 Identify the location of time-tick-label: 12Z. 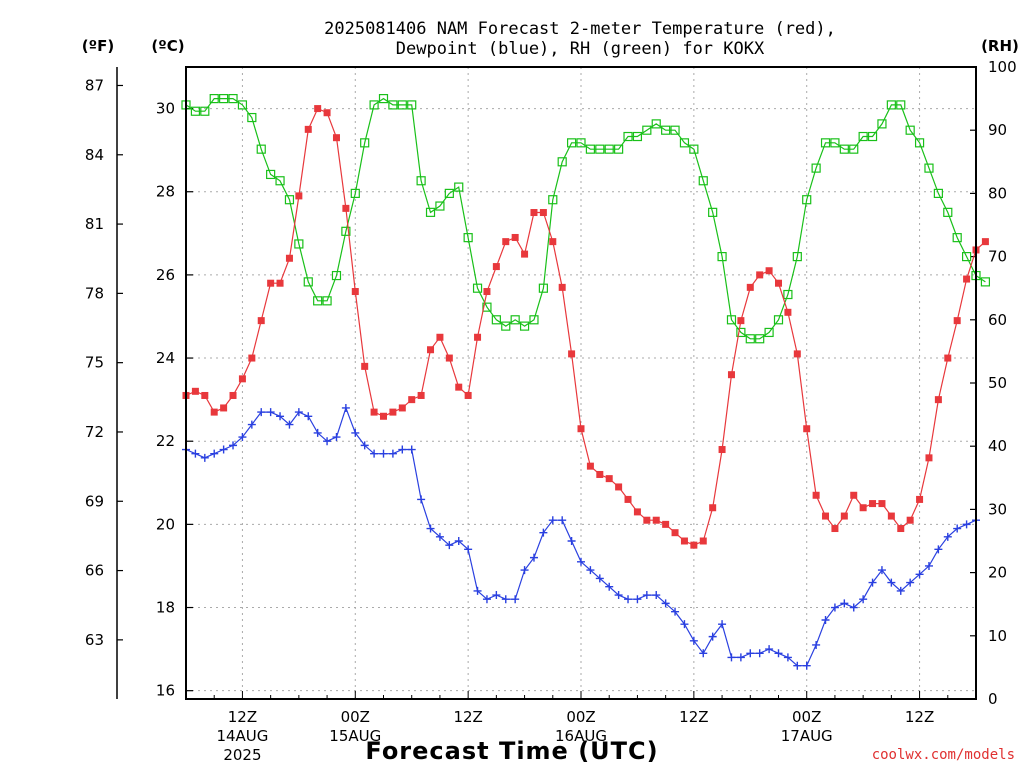
(242, 717).